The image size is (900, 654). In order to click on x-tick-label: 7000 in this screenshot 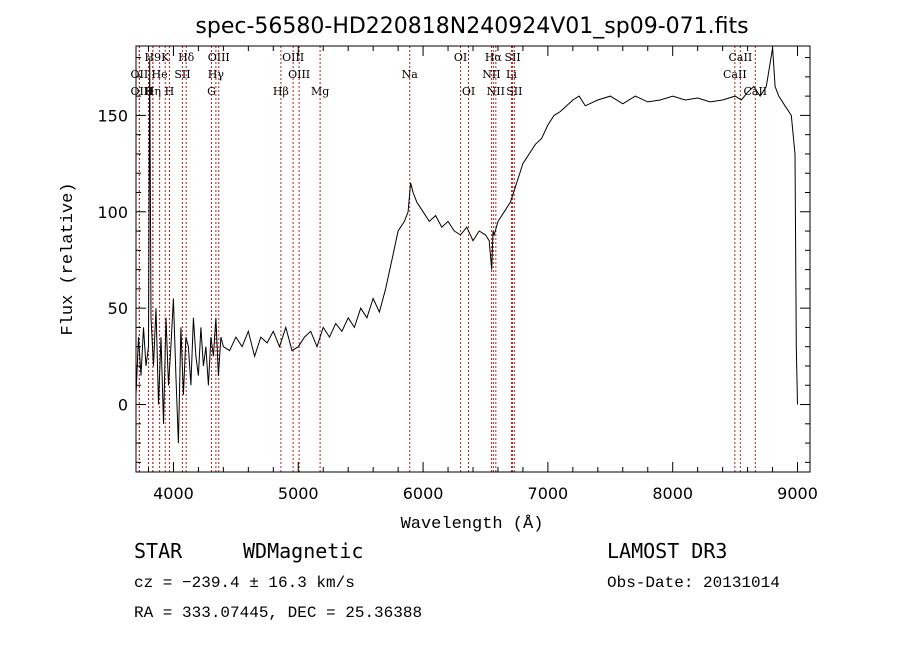, I will do `click(548, 493)`.